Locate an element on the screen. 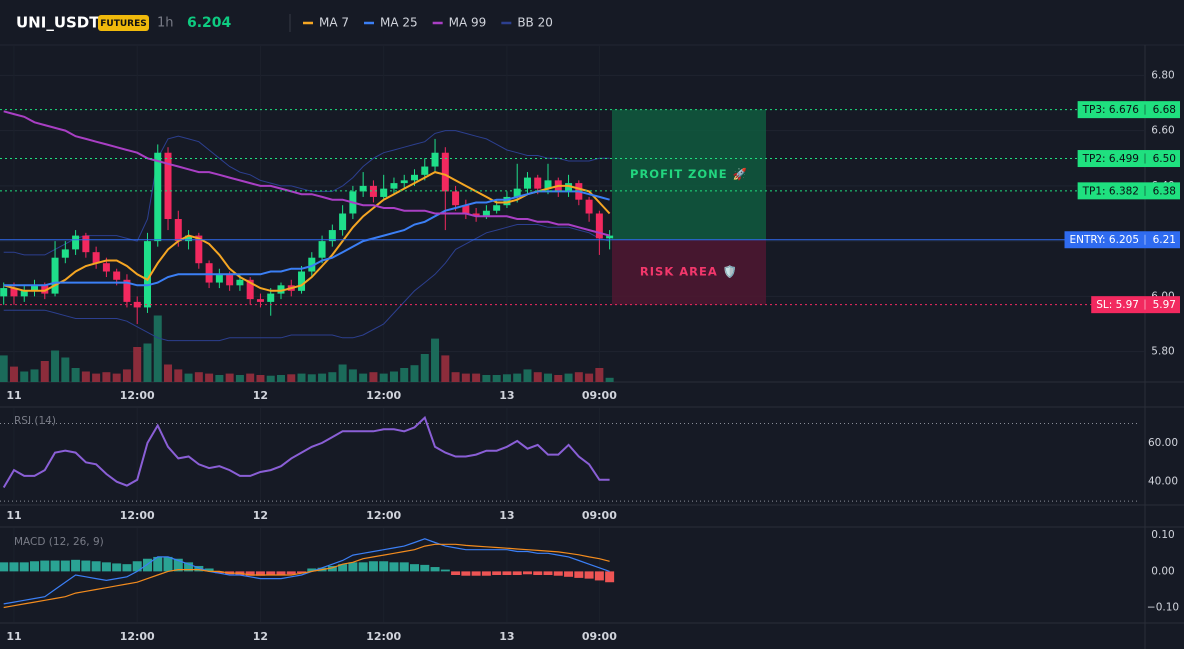 The width and height of the screenshot is (1184, 649). zone-label: RISK AREA 🛡️ is located at coordinates (689, 272).